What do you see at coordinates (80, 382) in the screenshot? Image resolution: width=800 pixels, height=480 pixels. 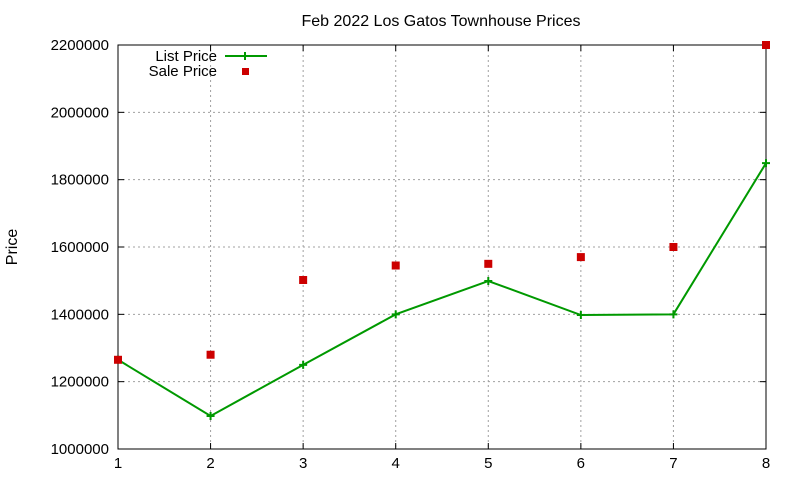 I see `y-tick-label: 1200000` at bounding box center [80, 382].